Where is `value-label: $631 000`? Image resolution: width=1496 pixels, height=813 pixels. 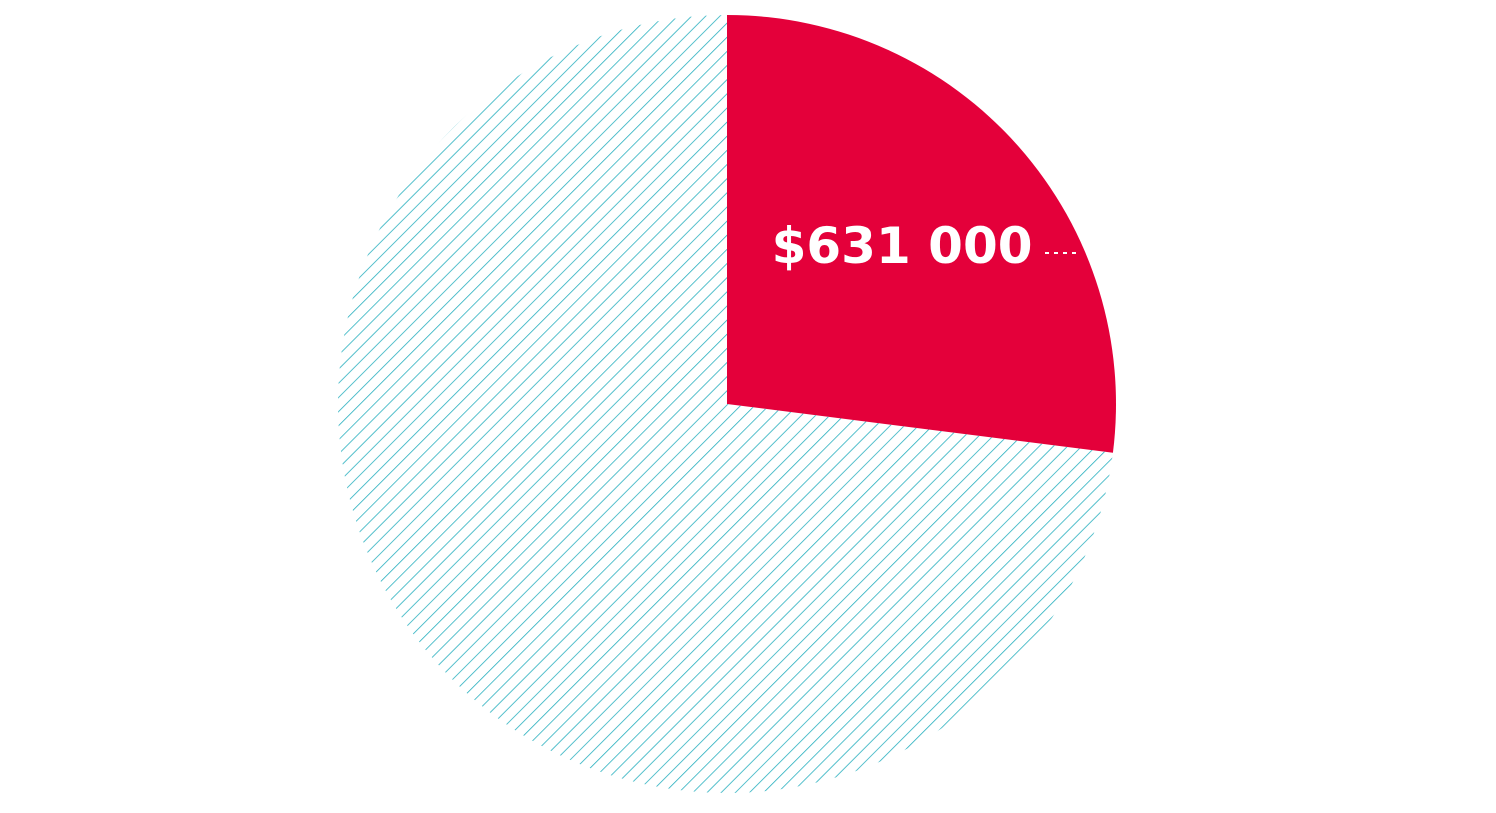 value-label: $631 000 is located at coordinates (902, 246).